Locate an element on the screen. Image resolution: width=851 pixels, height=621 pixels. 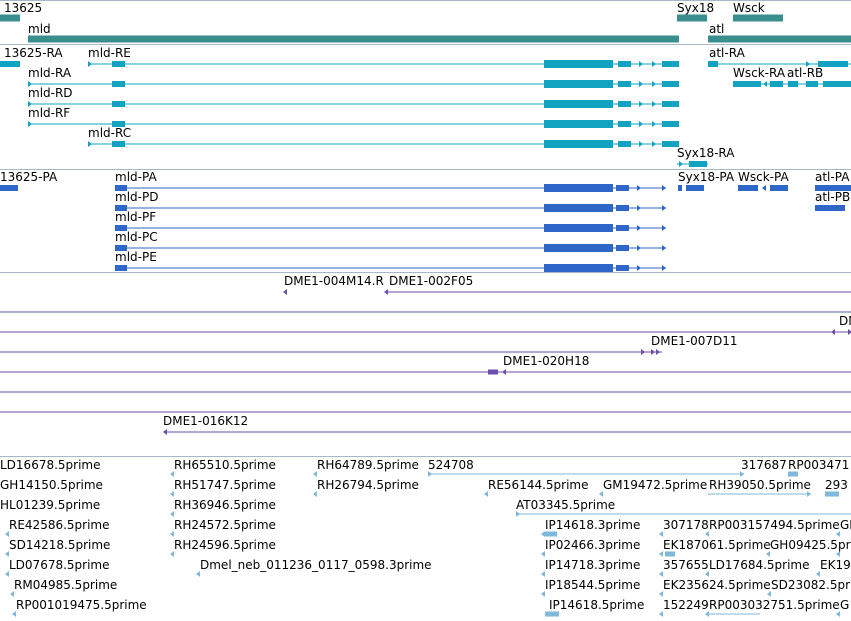
est-label: LD07678.5prime is located at coordinates (59, 565).